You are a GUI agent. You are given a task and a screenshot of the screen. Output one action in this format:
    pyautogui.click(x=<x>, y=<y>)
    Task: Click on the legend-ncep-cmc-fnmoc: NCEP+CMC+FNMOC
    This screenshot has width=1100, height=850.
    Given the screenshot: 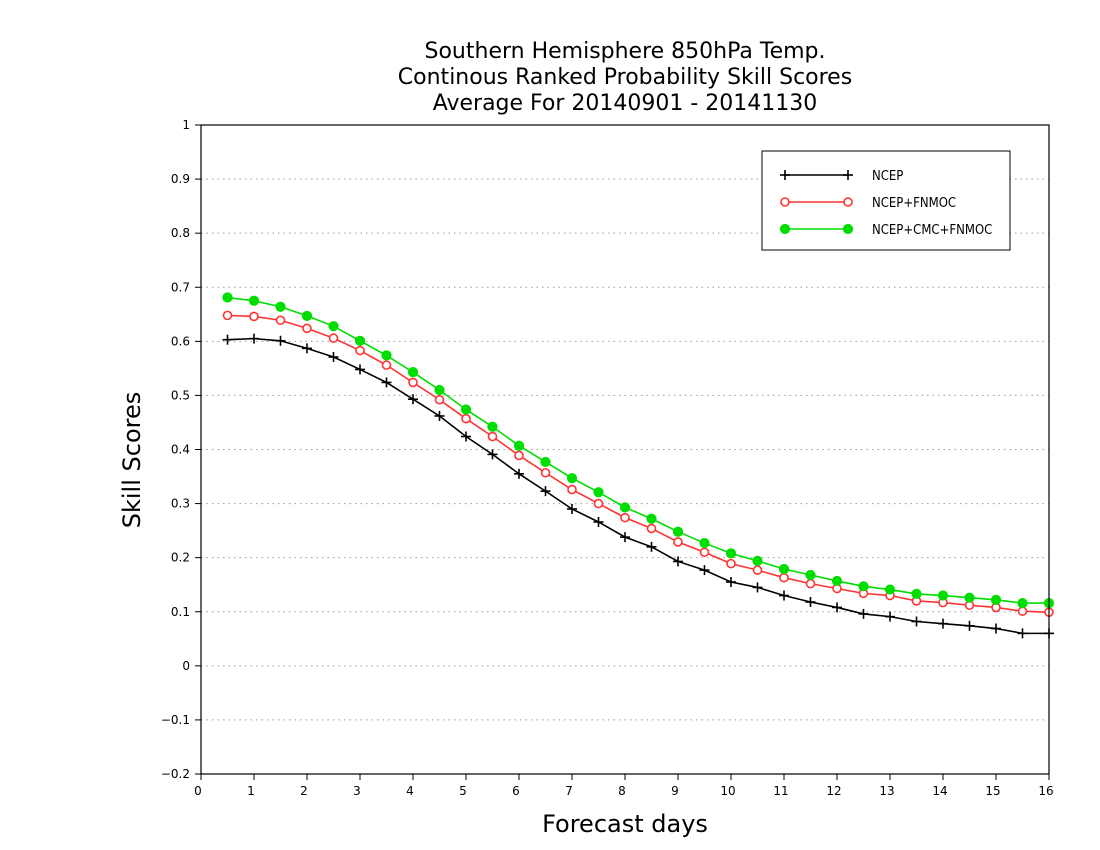 What is the action you would take?
    pyautogui.click(x=885, y=230)
    